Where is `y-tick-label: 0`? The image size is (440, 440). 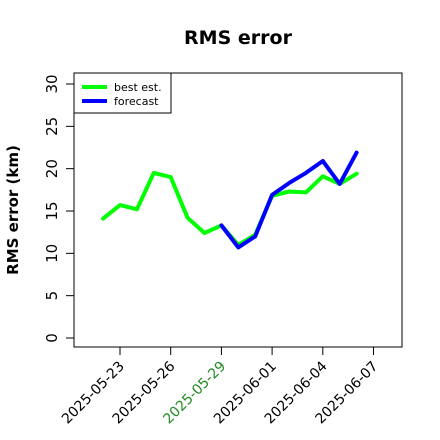 y-tick-label: 0 is located at coordinates (52, 338).